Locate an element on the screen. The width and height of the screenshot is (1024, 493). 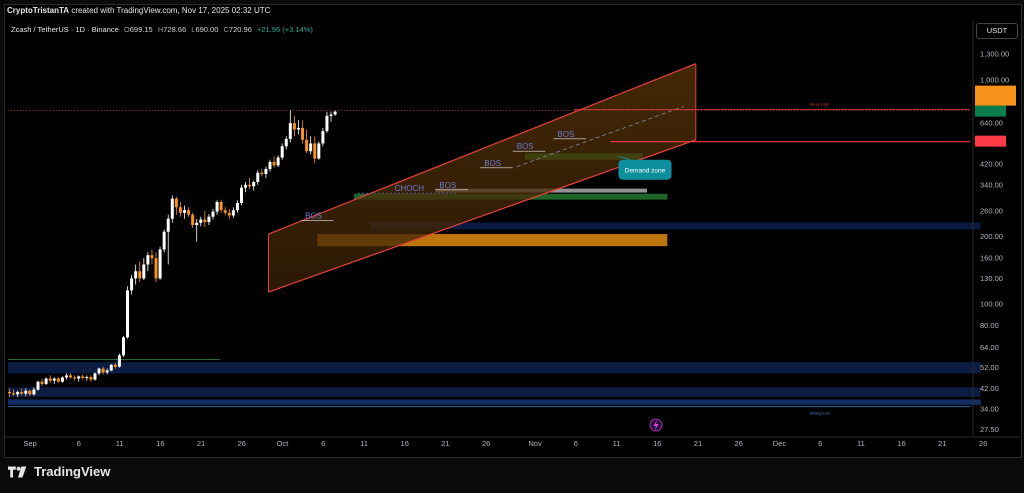
low-label: L is located at coordinates (193, 29).